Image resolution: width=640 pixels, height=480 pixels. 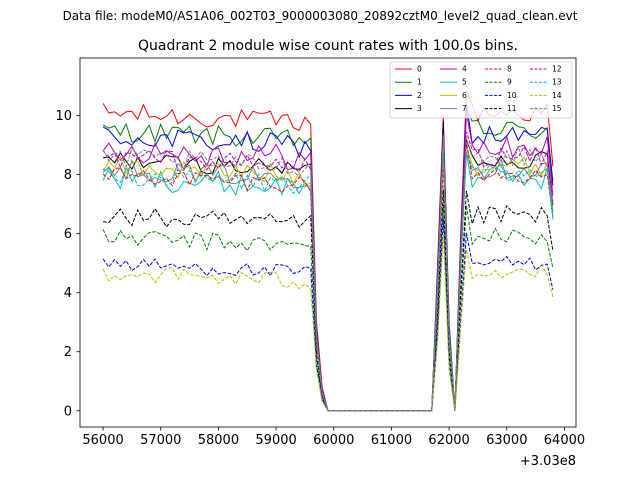 I want to click on legend-label-3: 3, so click(x=419, y=108).